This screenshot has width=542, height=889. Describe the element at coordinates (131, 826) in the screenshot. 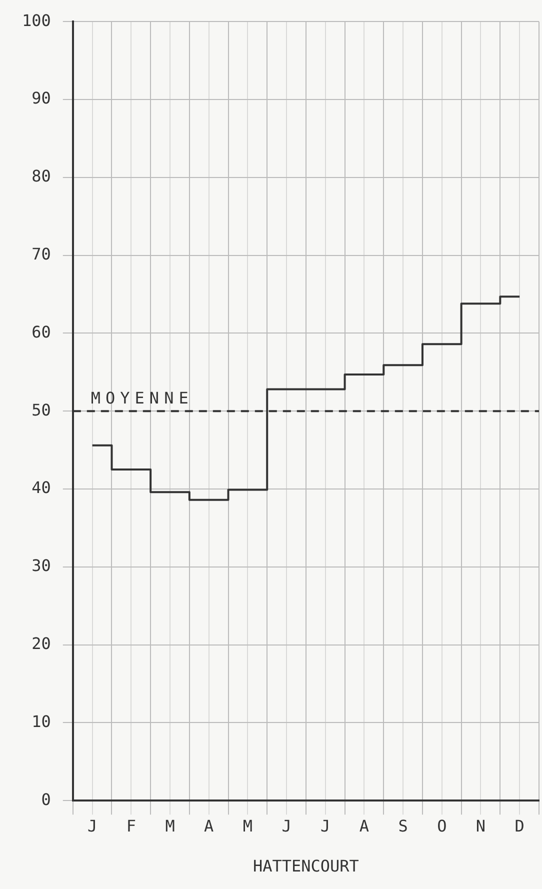

I see `x-tick-label: F` at that location.